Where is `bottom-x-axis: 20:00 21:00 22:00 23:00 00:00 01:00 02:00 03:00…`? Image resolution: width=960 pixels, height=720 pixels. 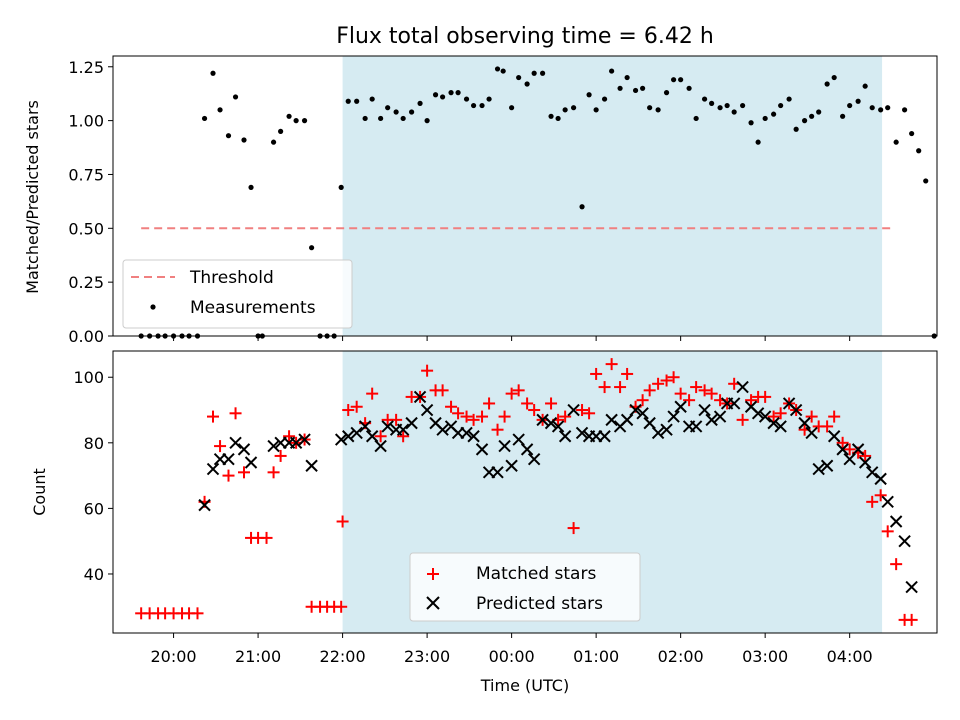 bottom-x-axis: 20:00 21:00 22:00 23:00 00:00 01:00 02:00 03:00… is located at coordinates (512, 649).